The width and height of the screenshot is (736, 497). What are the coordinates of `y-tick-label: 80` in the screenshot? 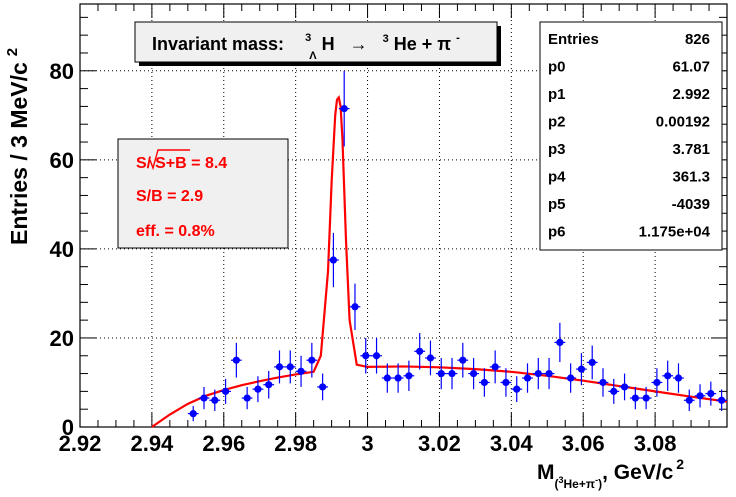 It's located at (62, 71).